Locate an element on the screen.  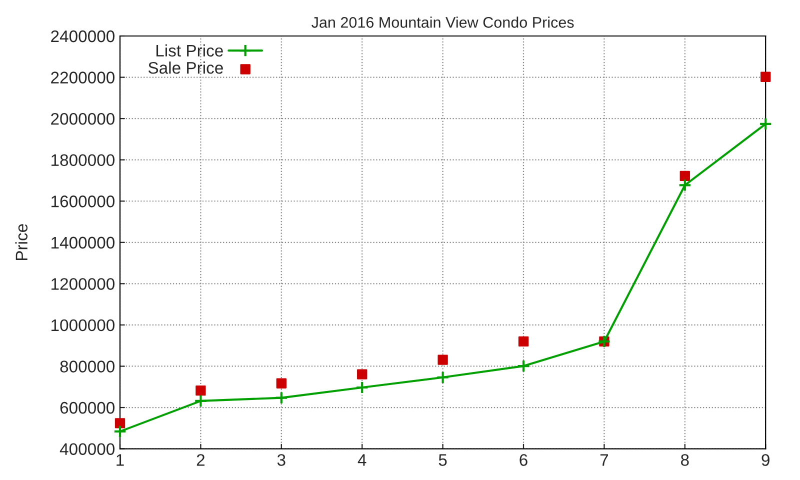
y-tick-label: 800000 is located at coordinates (87, 366).